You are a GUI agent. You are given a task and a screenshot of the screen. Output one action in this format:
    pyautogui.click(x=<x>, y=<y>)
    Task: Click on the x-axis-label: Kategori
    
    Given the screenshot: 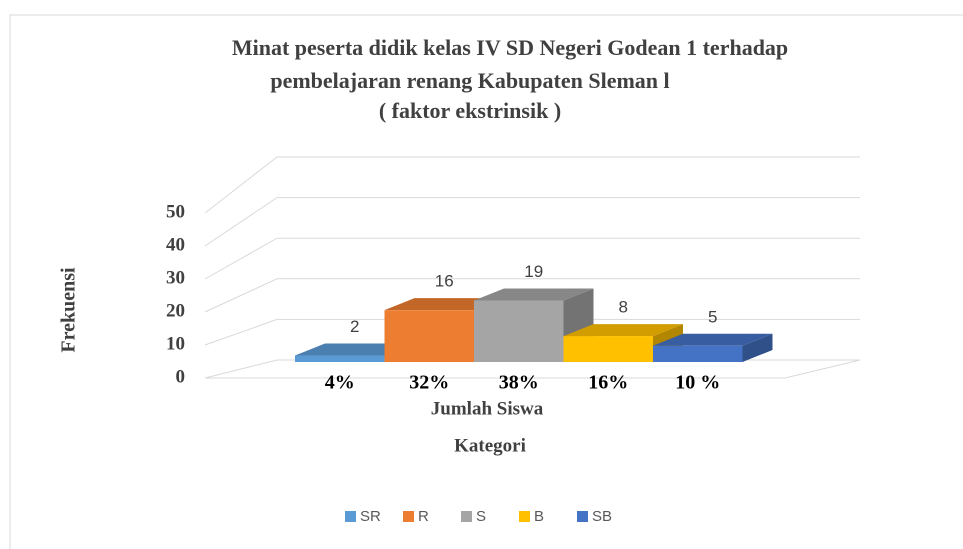 What is the action you would take?
    pyautogui.click(x=490, y=445)
    